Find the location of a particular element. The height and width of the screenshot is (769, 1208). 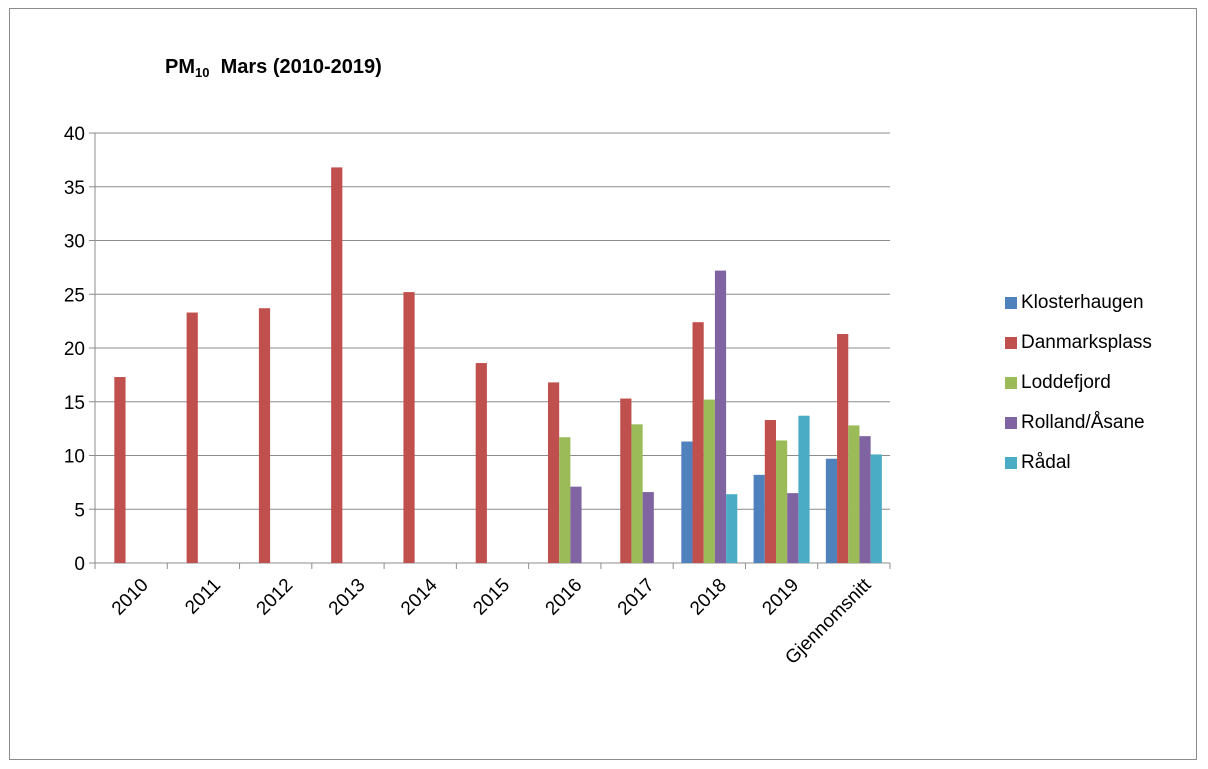

bar-klosterhaugen-2019 is located at coordinates (759, 518).